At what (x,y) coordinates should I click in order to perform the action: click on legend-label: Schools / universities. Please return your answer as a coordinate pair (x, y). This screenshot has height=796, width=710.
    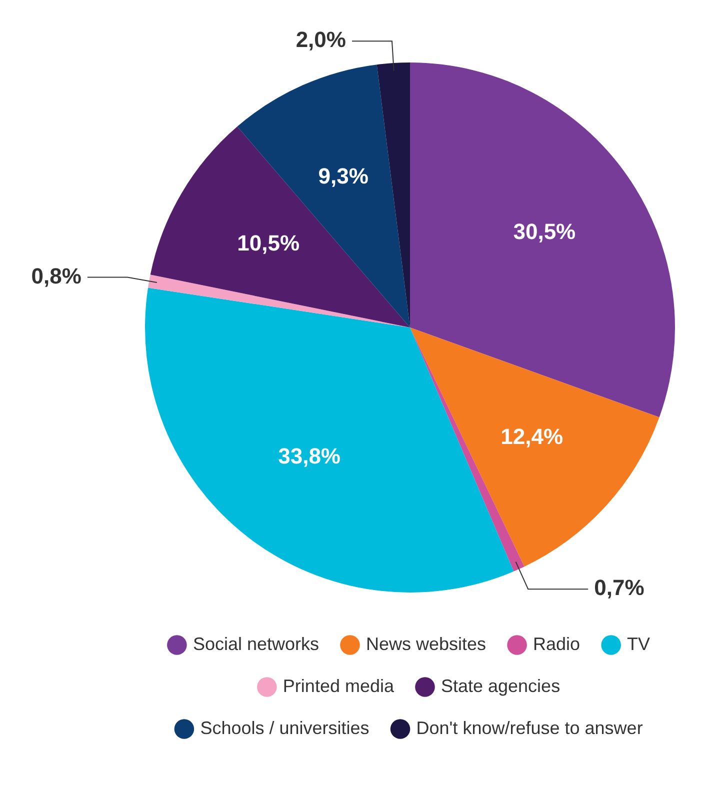
    Looking at the image, I should click on (285, 728).